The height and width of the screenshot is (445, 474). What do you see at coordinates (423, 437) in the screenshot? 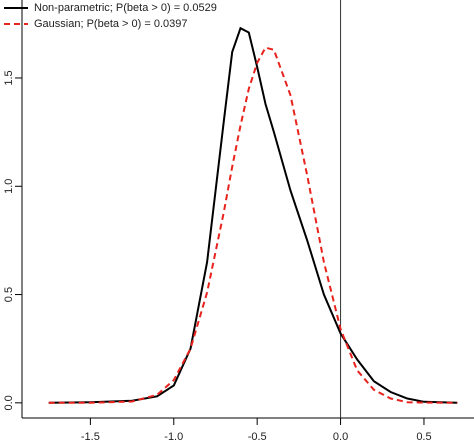
I see `x-tick-label: 0.5` at bounding box center [423, 437].